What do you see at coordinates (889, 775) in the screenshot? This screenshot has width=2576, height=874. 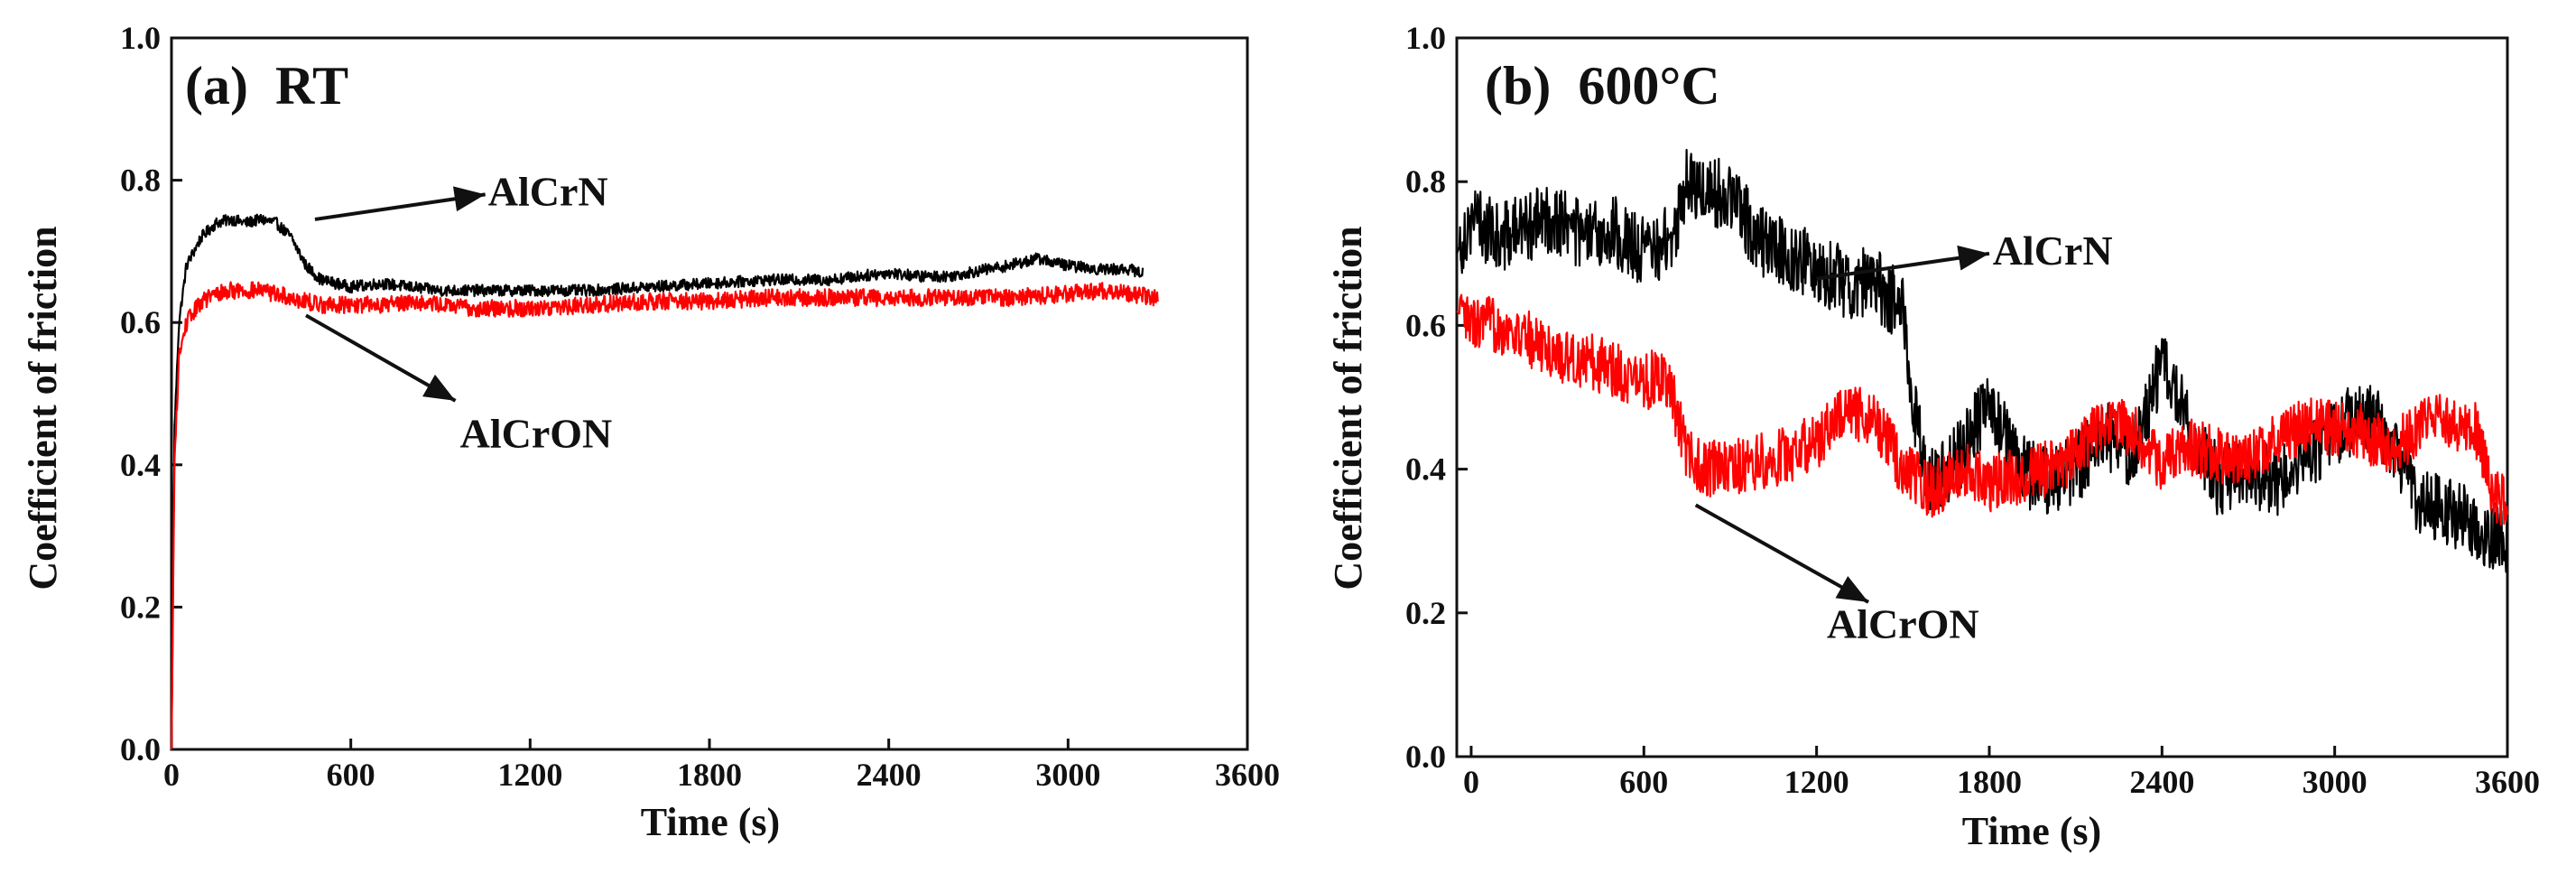 I see `x-tick-label-a: 2400` at bounding box center [889, 775].